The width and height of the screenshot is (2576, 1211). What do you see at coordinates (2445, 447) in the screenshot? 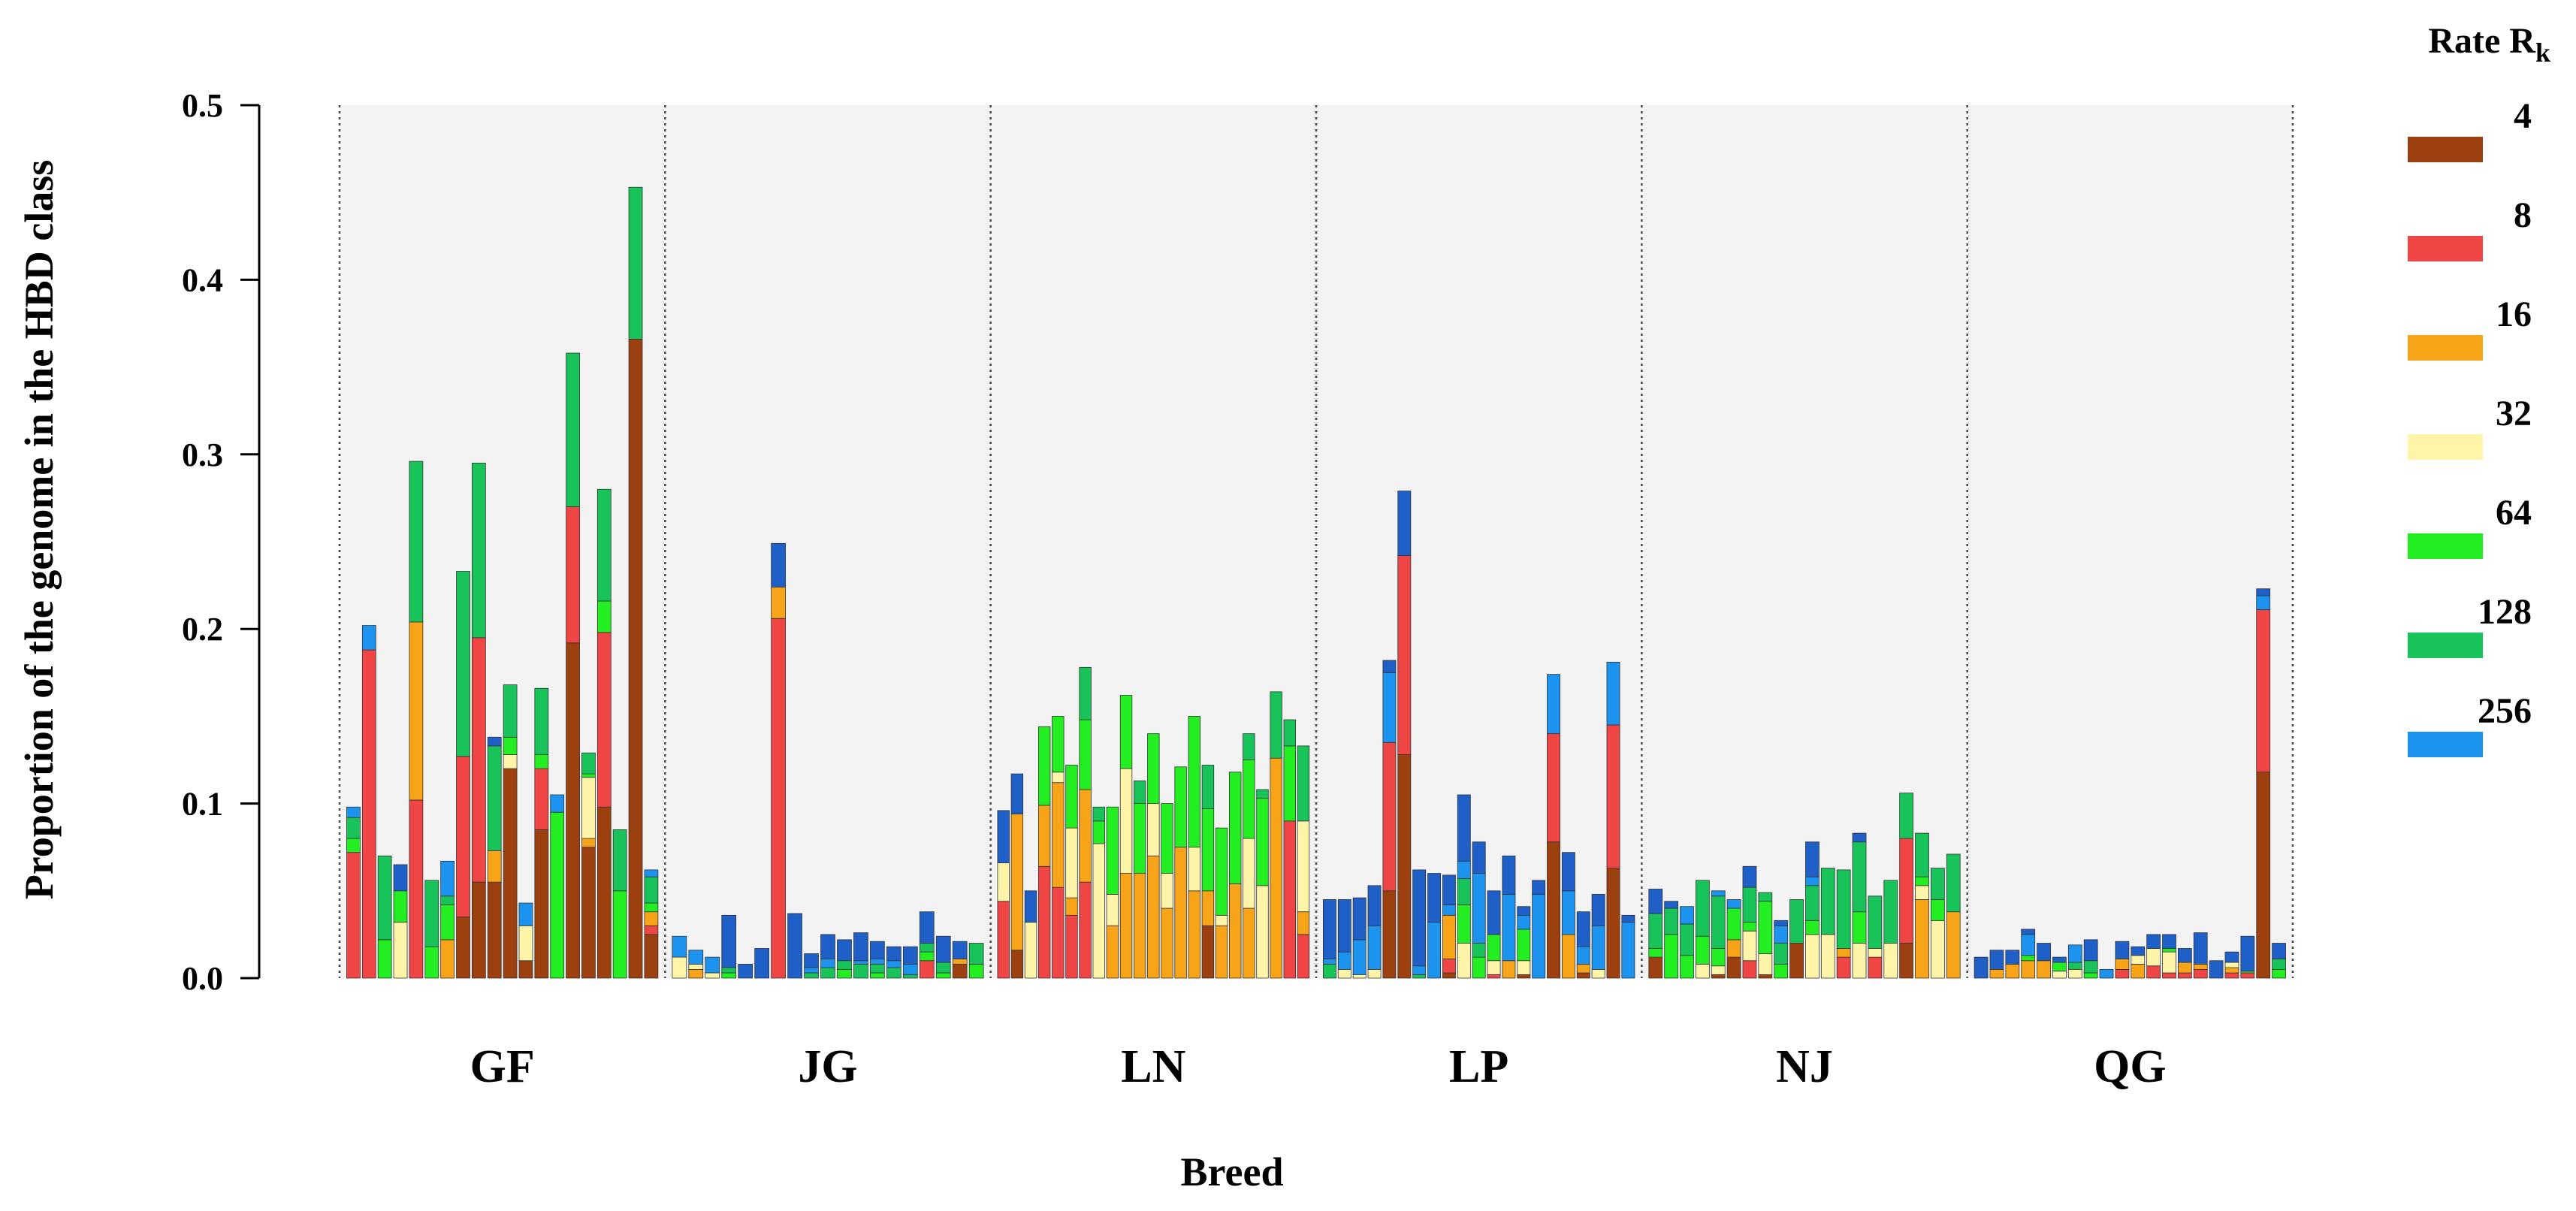
I see `legend-swatch` at bounding box center [2445, 447].